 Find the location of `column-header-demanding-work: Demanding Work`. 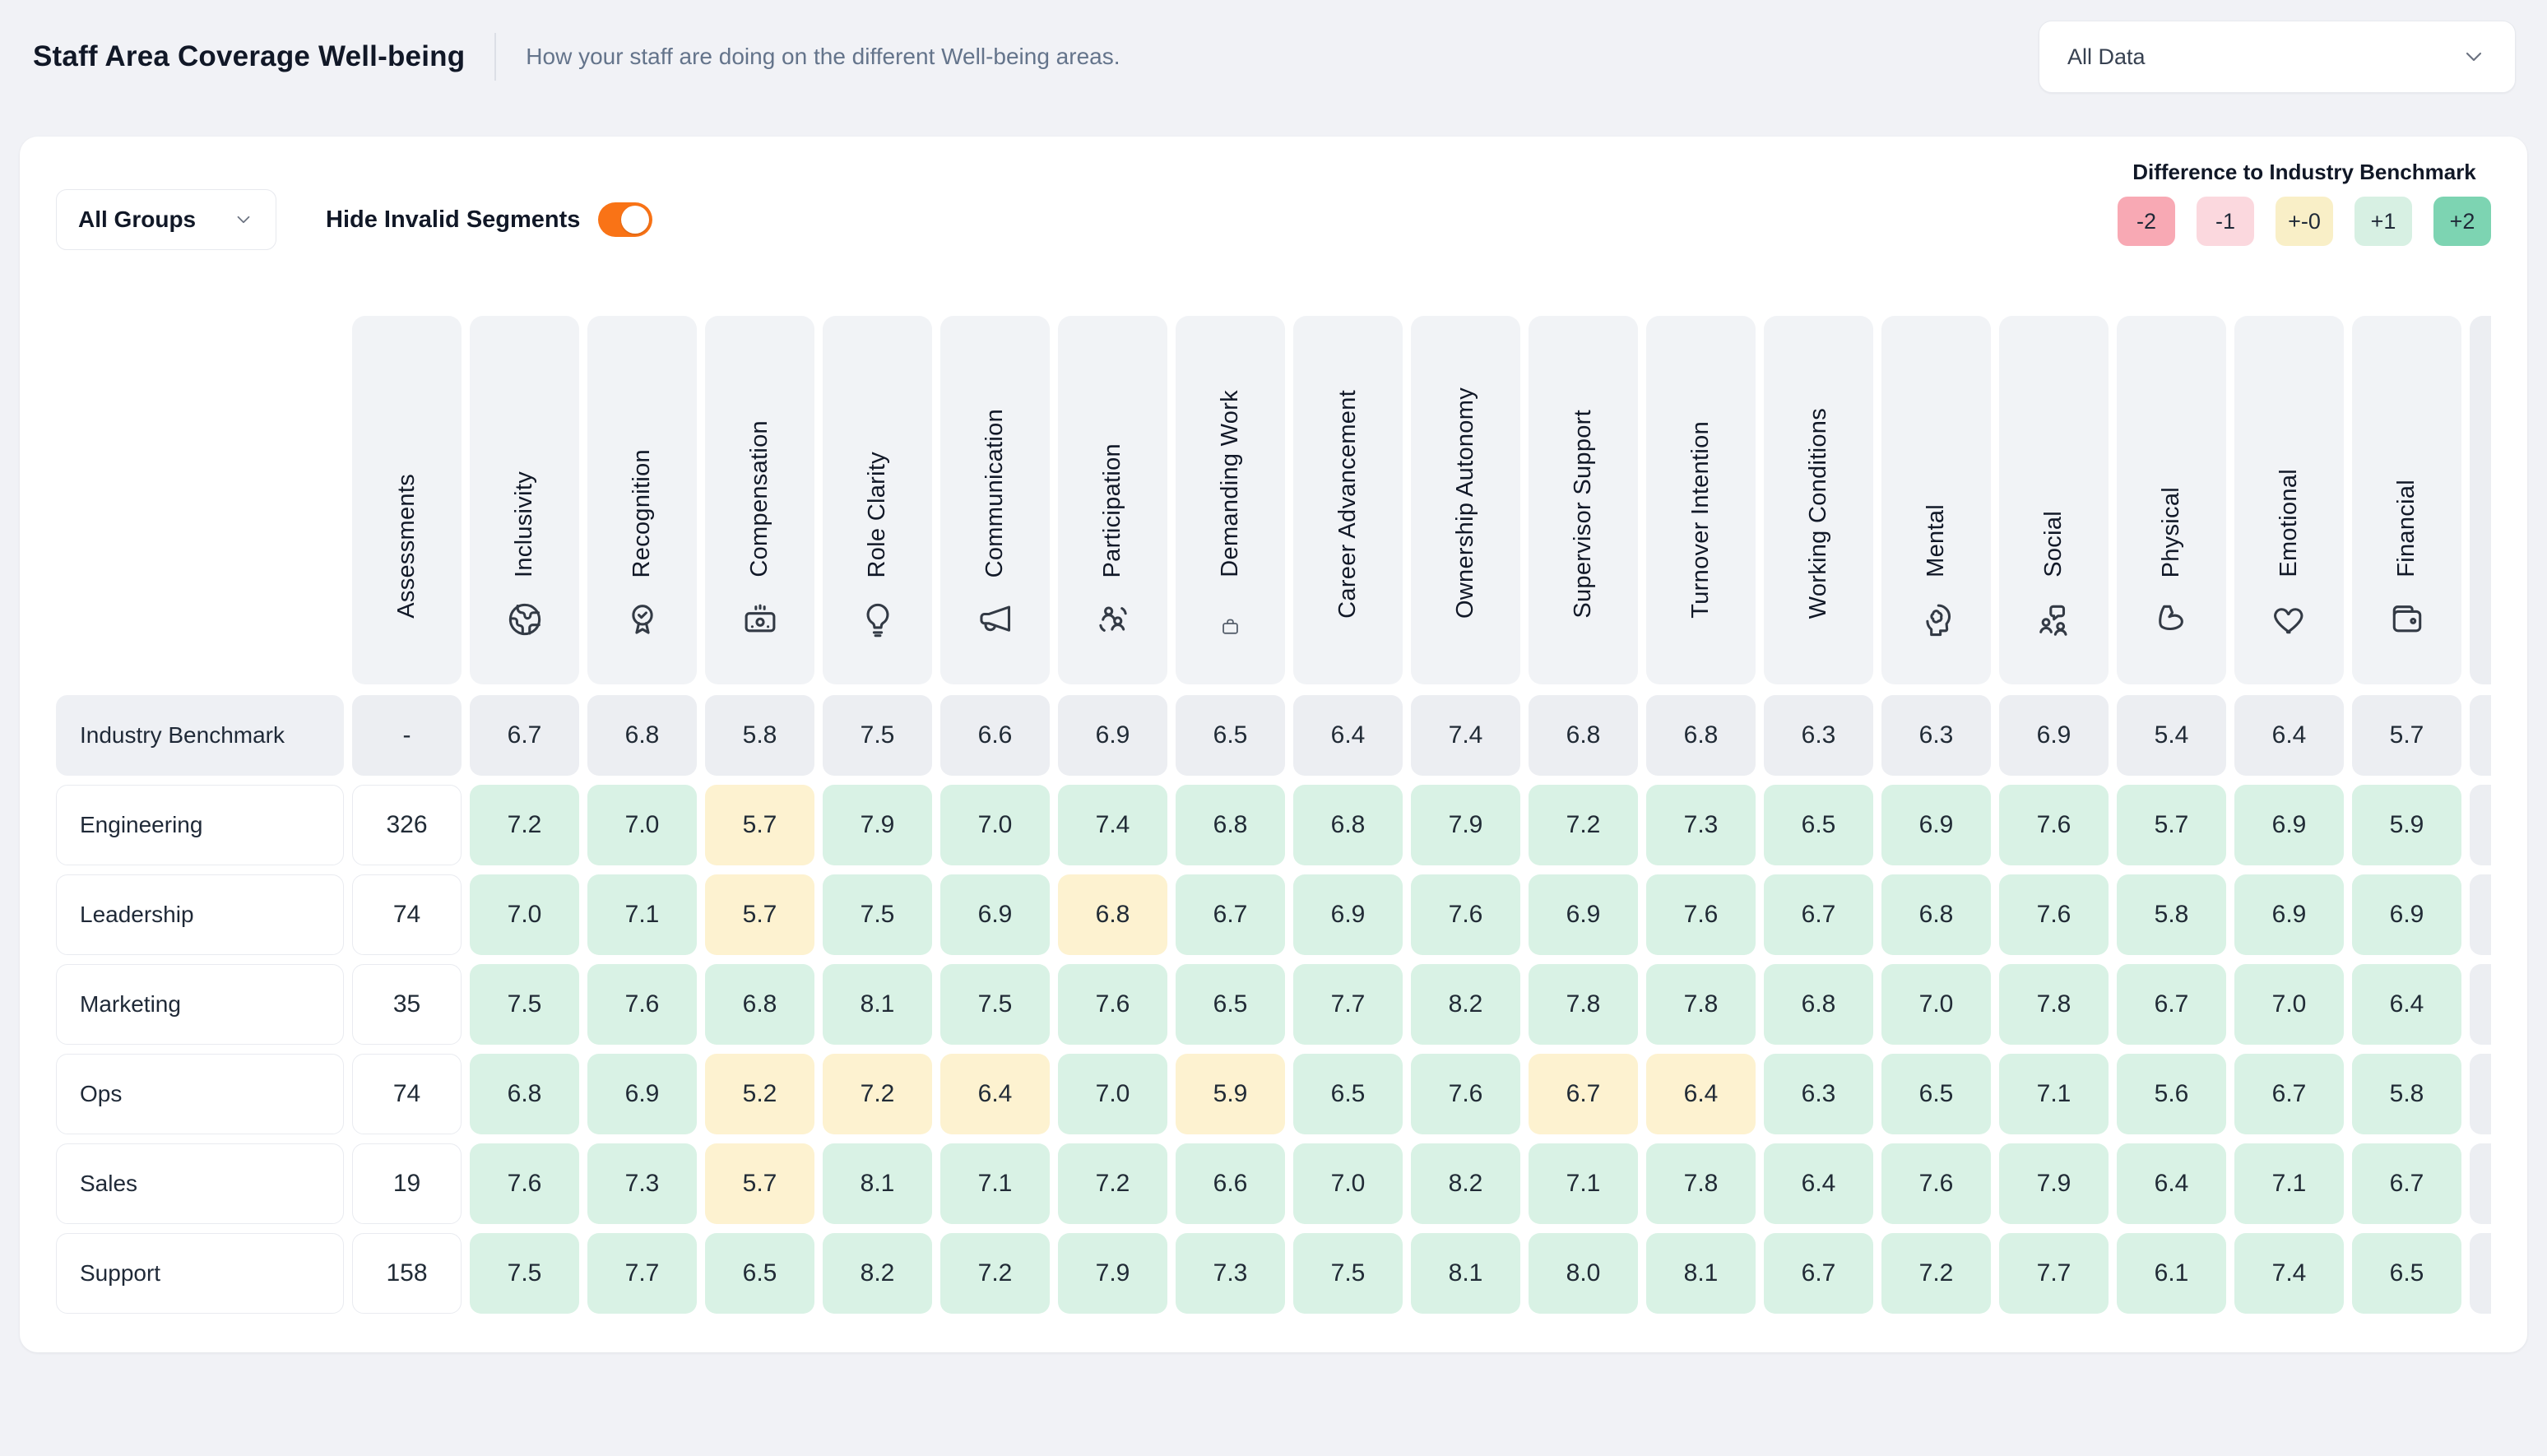

column-header-demanding-work: Demanding Work is located at coordinates (1230, 500).